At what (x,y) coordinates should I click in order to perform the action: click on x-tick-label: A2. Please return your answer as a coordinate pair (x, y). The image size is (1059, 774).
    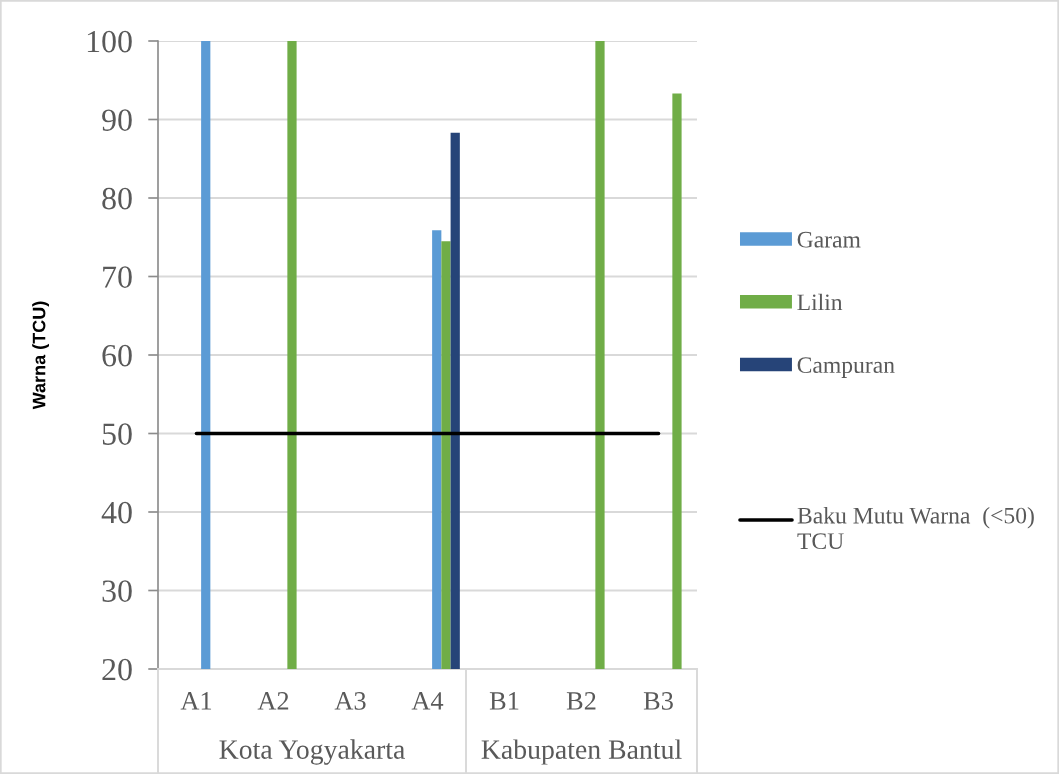
    Looking at the image, I should click on (273, 701).